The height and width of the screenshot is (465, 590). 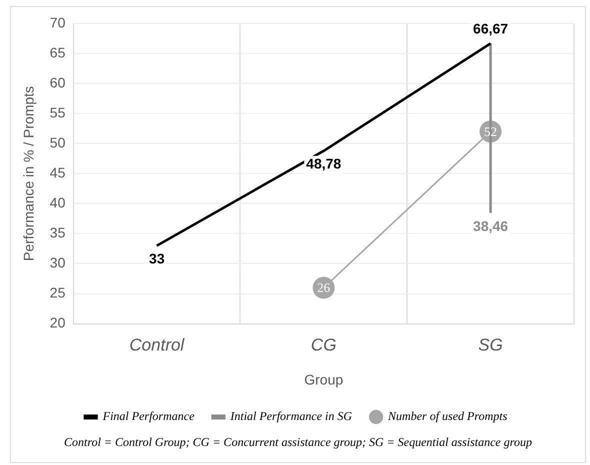 What do you see at coordinates (157, 258) in the screenshot?
I see `data-label: 33` at bounding box center [157, 258].